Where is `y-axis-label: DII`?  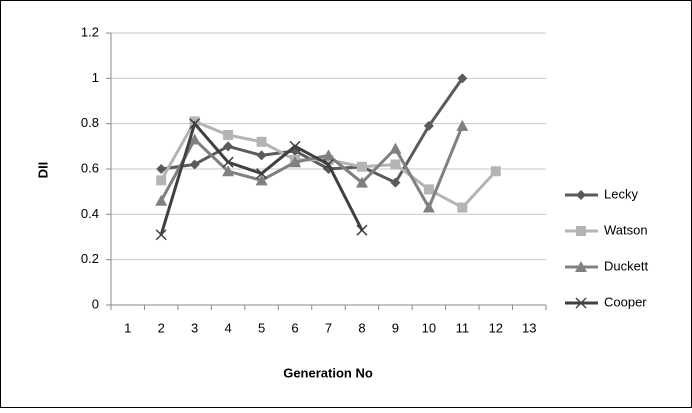
y-axis-label: DII is located at coordinates (42, 170).